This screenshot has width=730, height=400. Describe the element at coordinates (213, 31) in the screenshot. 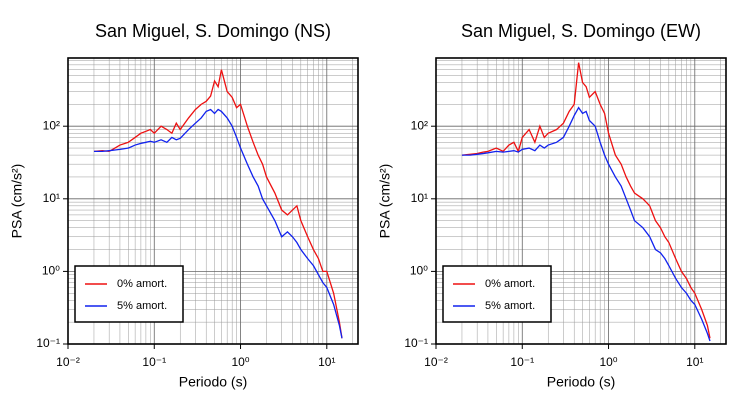

I see `chart-title: San Miguel, S. Domingo (NS)` at that location.